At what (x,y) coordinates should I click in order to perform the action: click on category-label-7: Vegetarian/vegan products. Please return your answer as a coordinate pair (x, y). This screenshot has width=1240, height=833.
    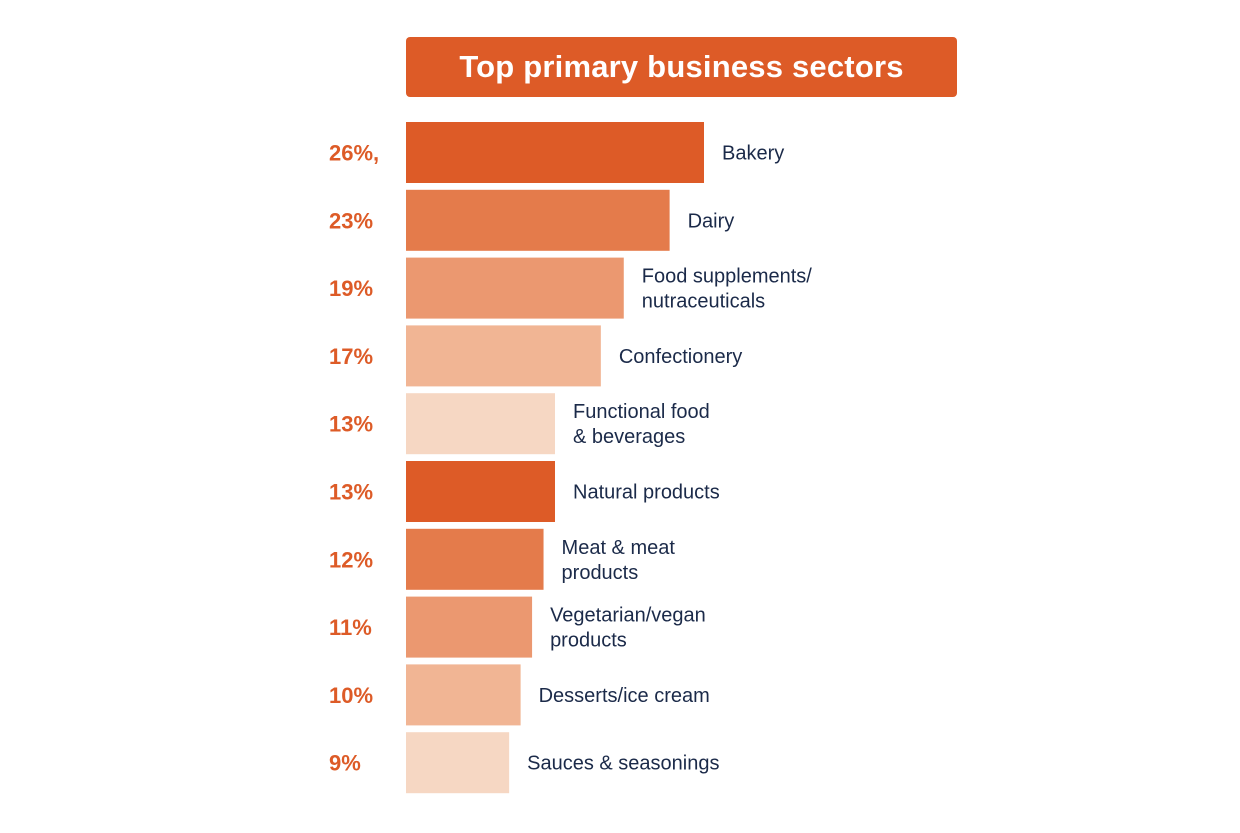
    Looking at the image, I should click on (628, 628).